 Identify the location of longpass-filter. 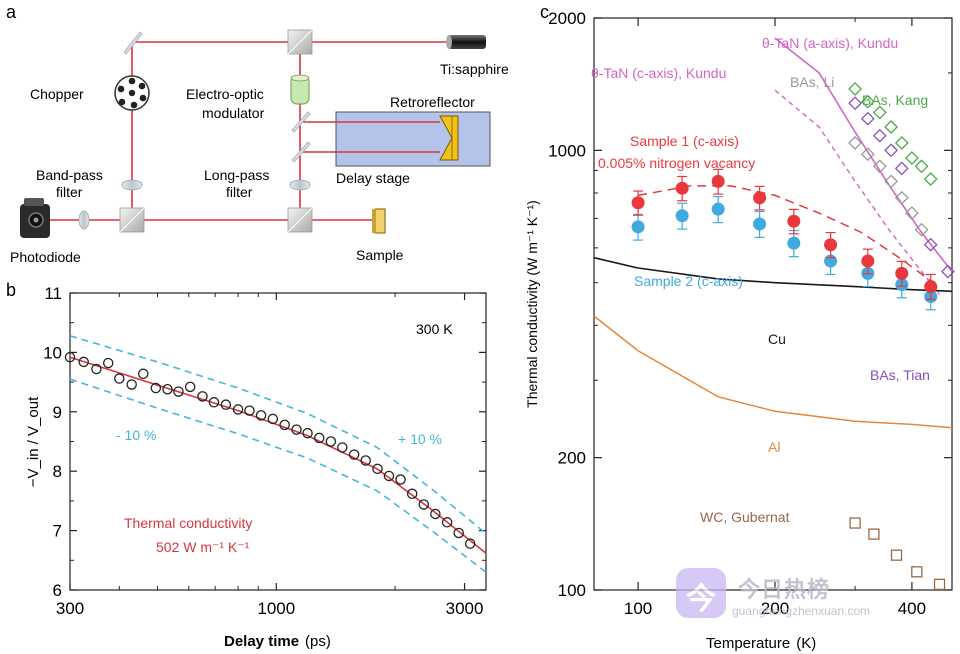
(300, 185).